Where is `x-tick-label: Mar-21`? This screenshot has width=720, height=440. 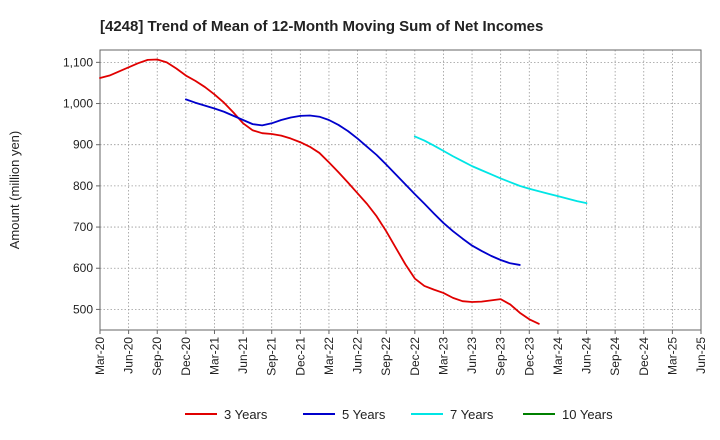 x-tick-label: Mar-21 is located at coordinates (214, 356).